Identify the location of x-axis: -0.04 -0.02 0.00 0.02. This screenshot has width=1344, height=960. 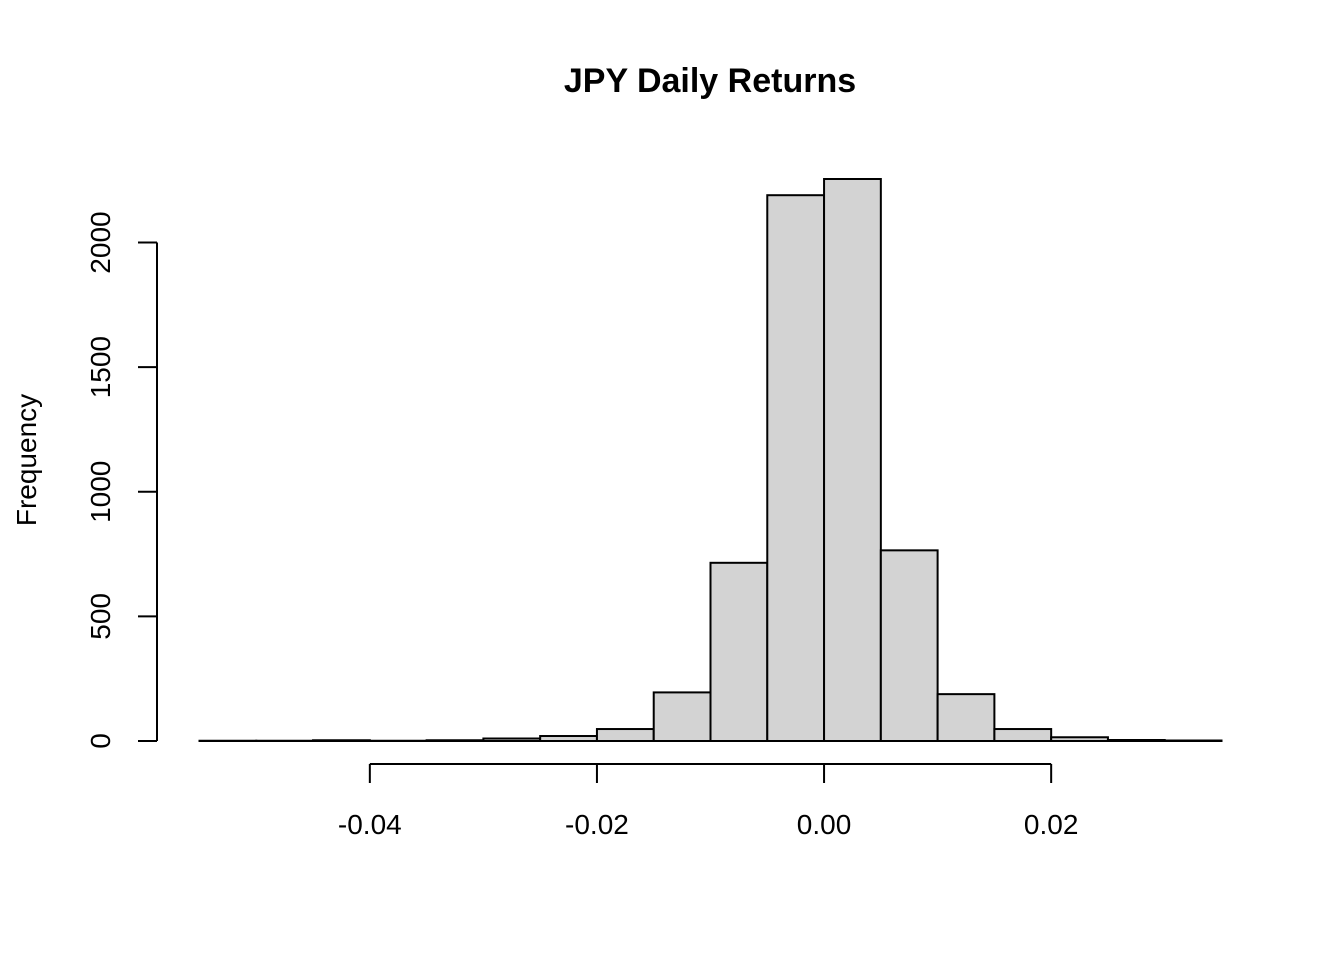
(708, 801).